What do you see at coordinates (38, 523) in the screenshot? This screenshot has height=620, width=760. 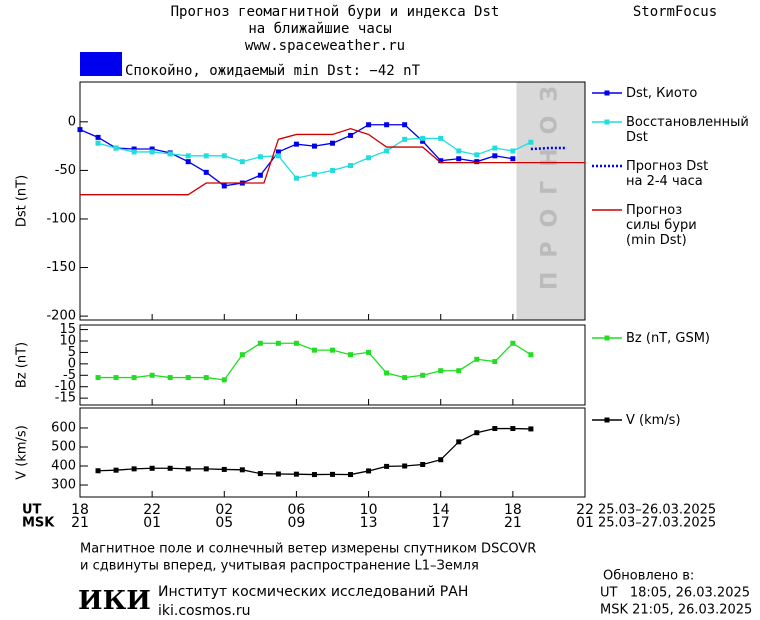 I see `x-label-msk: MSK` at bounding box center [38, 523].